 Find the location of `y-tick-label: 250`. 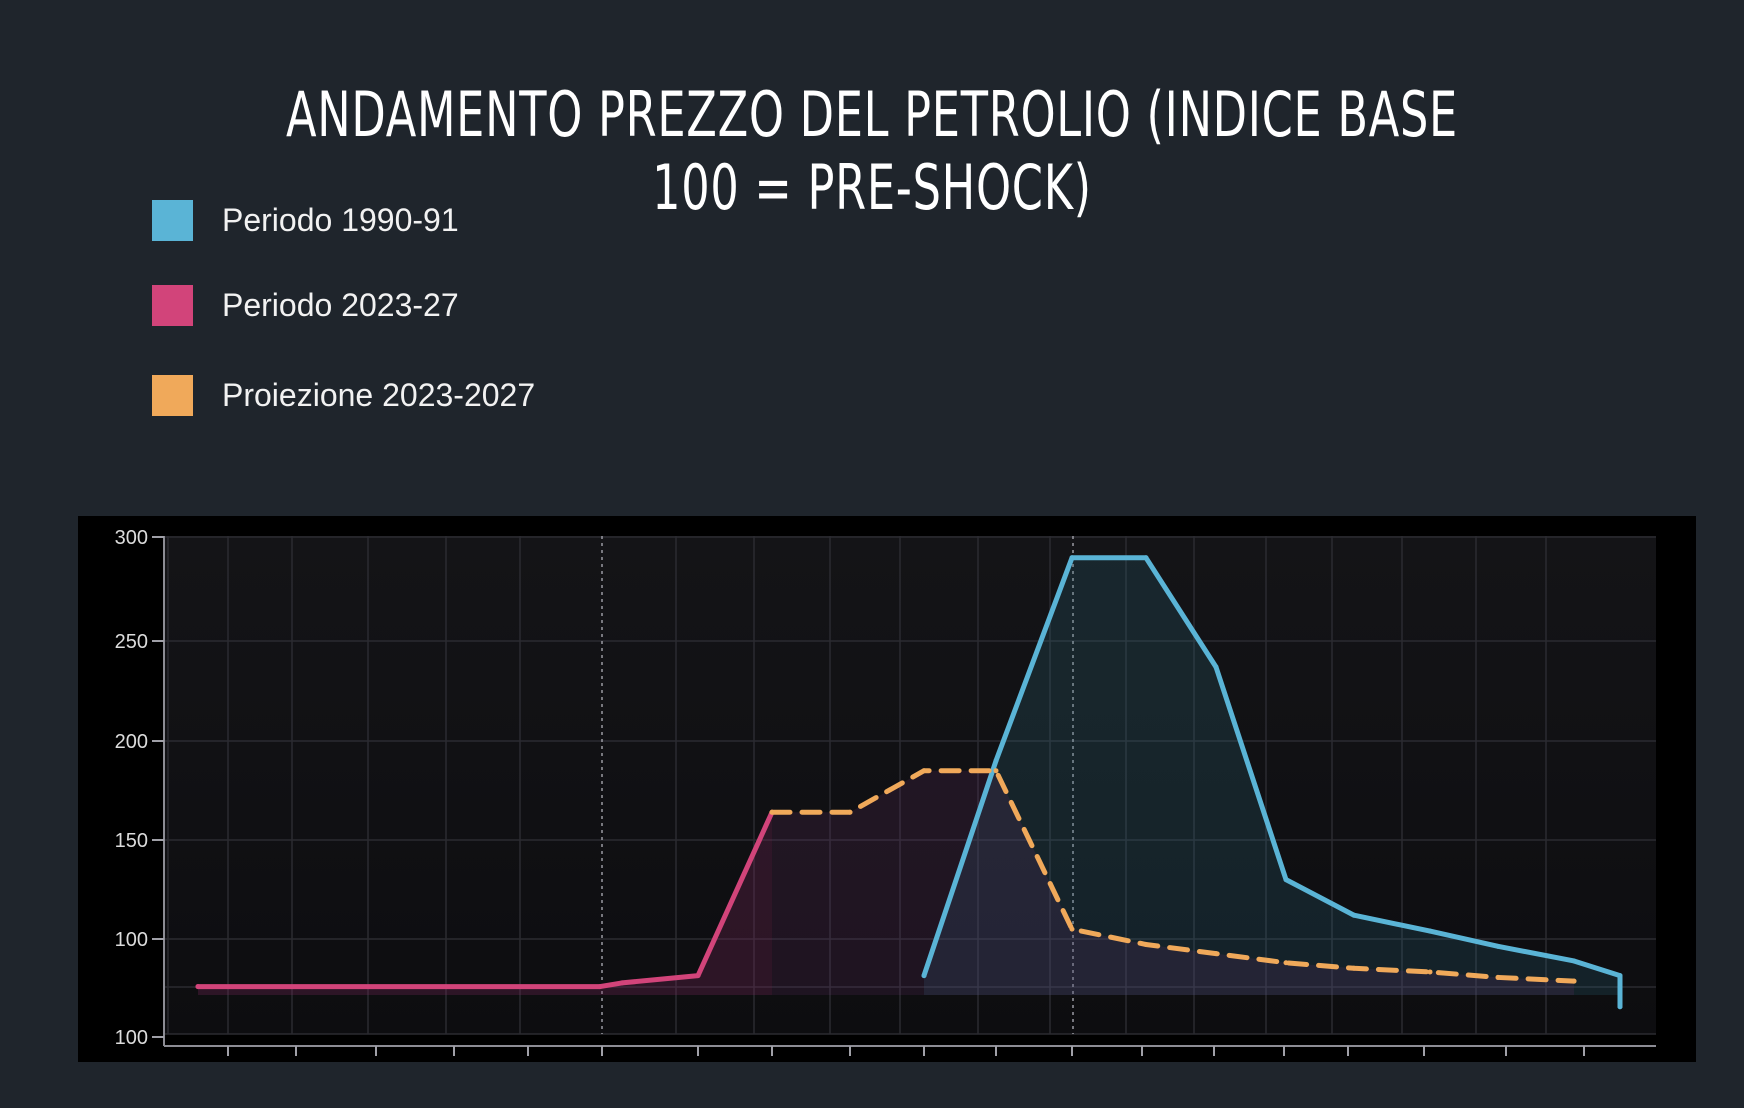

y-tick-label: 250 is located at coordinates (131, 642).